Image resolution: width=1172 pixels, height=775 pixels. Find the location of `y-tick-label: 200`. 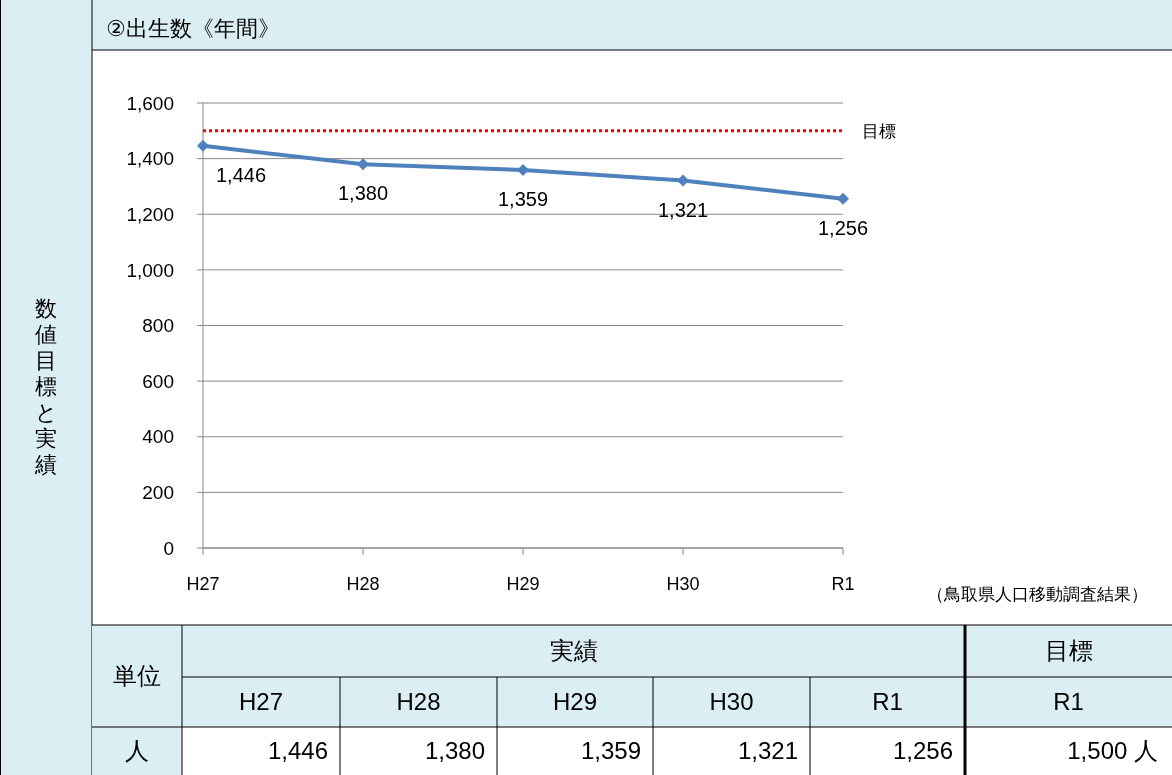

y-tick-label: 200 is located at coordinates (158, 493).